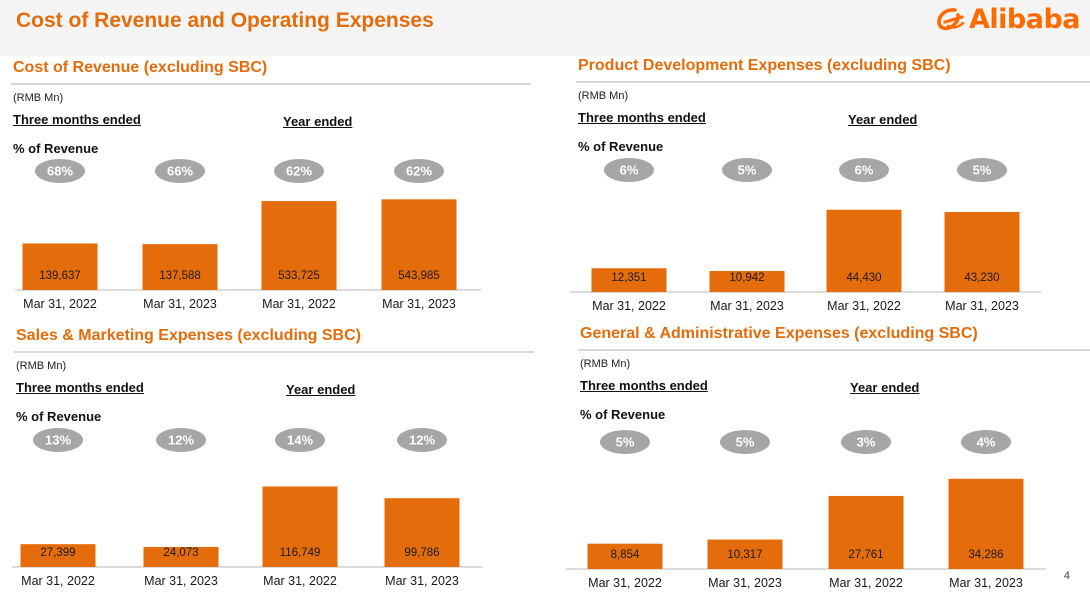 The width and height of the screenshot is (1090, 599). What do you see at coordinates (981, 278) in the screenshot?
I see `bar-value-label: 43,230` at bounding box center [981, 278].